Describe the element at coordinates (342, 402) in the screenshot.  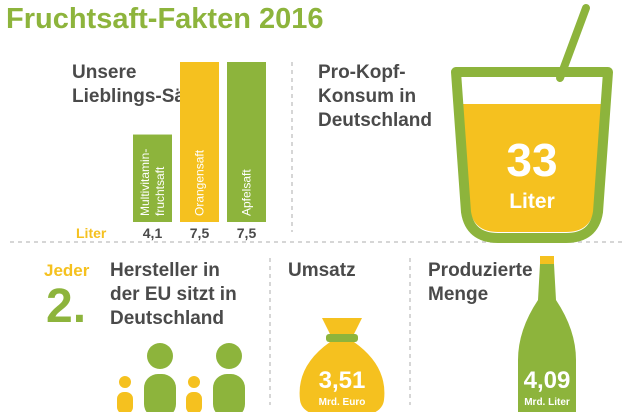
I see `unit-label: Mrd. Euro` at that location.